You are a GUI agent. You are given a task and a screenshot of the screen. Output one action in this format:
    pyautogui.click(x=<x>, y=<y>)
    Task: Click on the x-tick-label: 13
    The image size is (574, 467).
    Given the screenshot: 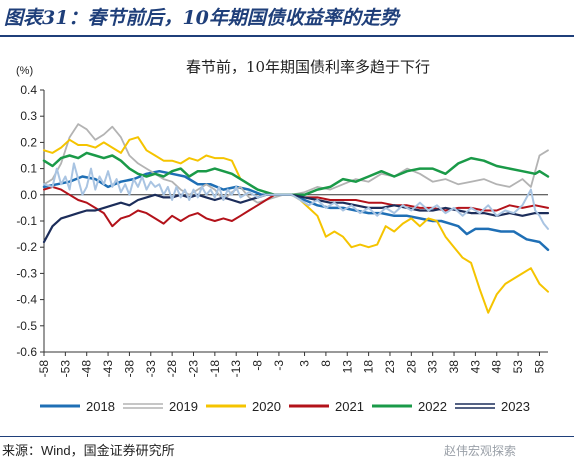 What is the action you would take?
    pyautogui.click(x=347, y=367)
    